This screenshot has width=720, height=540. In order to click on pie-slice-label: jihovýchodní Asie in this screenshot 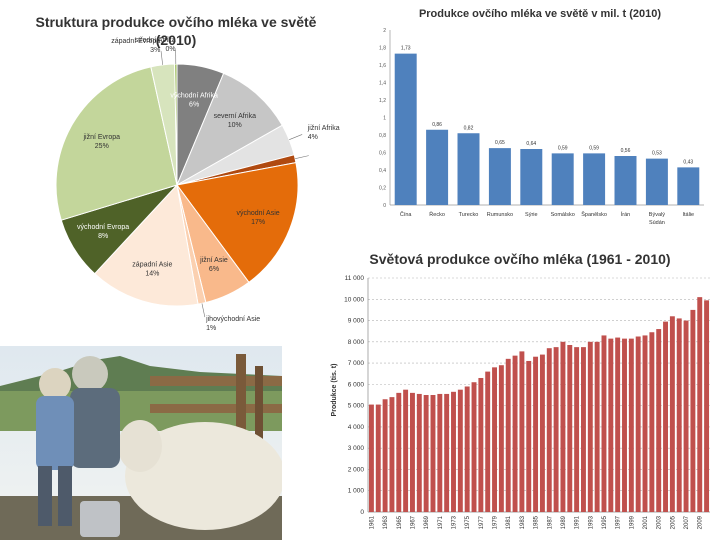, I will do `click(232, 319)`.